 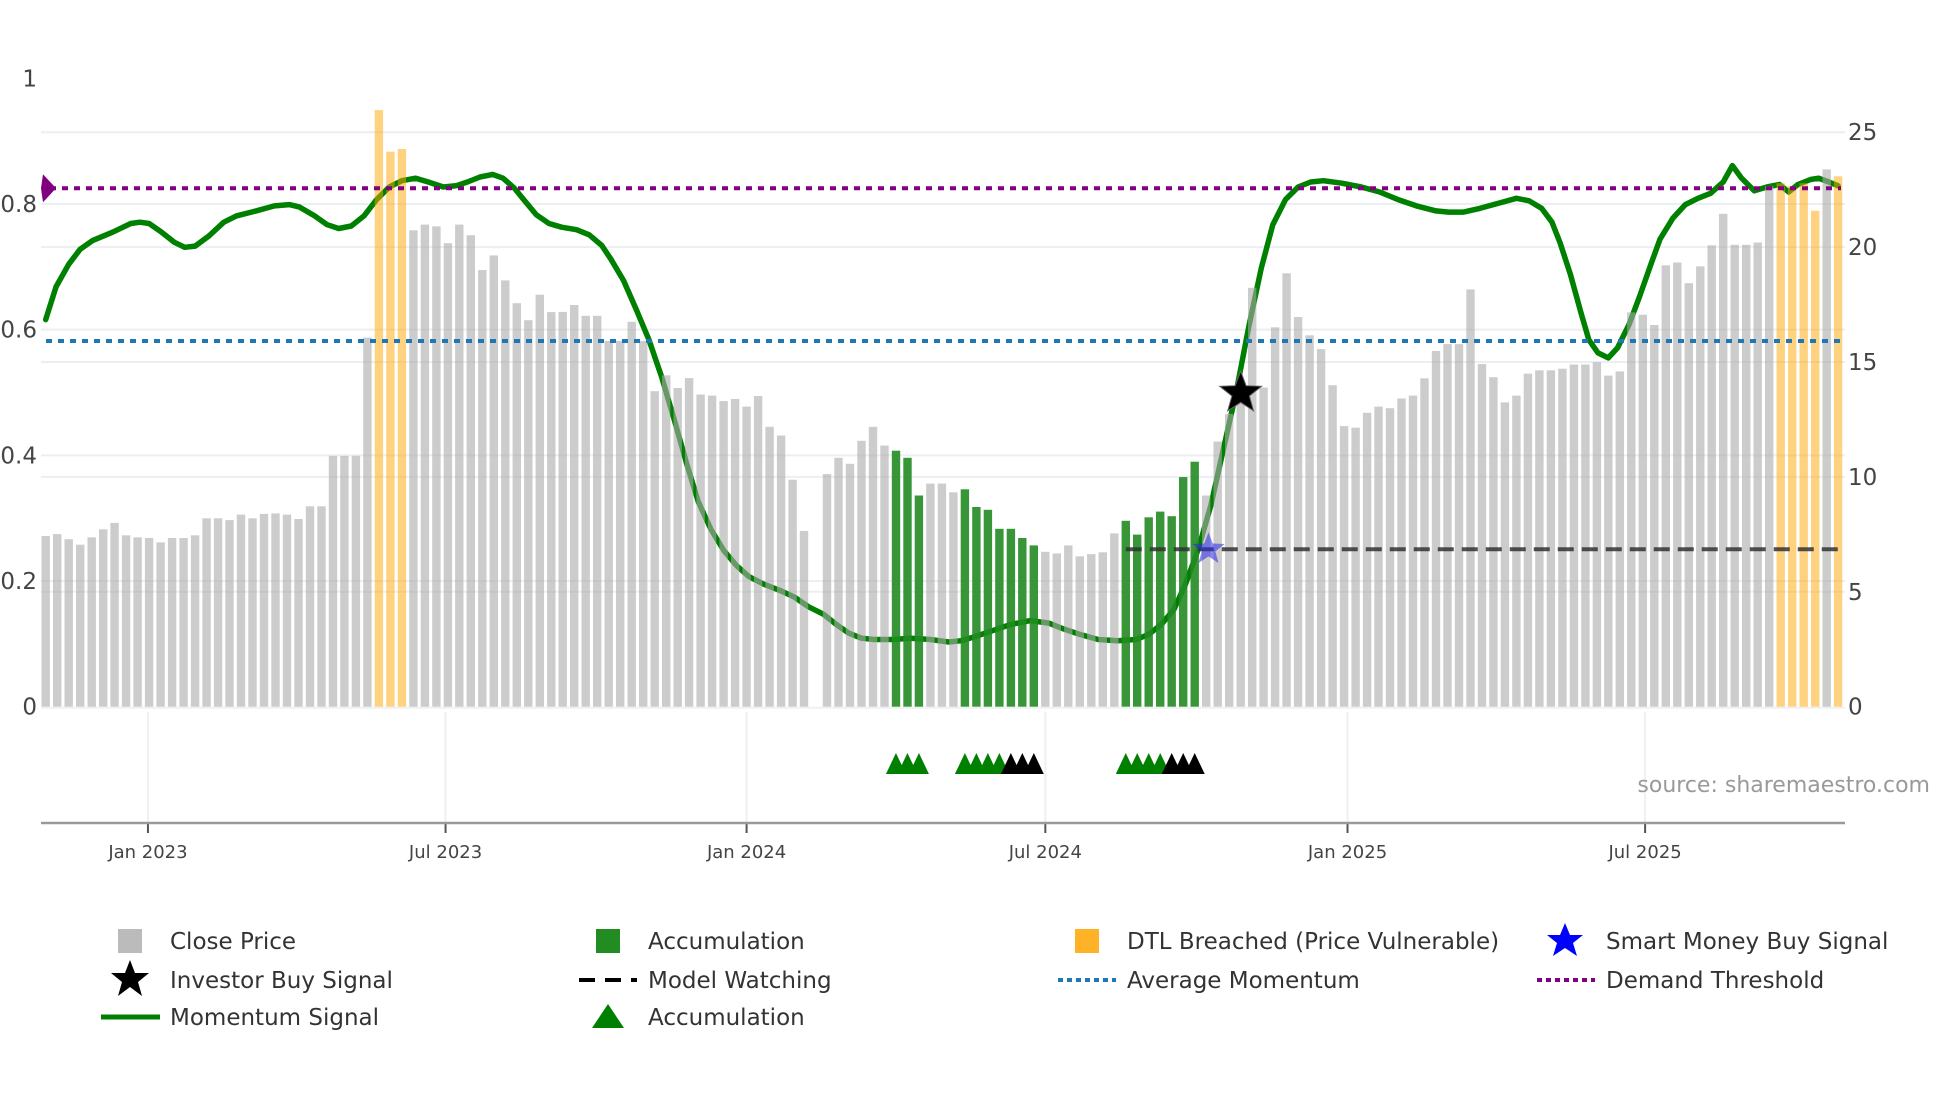 What do you see at coordinates (740, 981) in the screenshot?
I see `legend-model-watching: Model Watching` at bounding box center [740, 981].